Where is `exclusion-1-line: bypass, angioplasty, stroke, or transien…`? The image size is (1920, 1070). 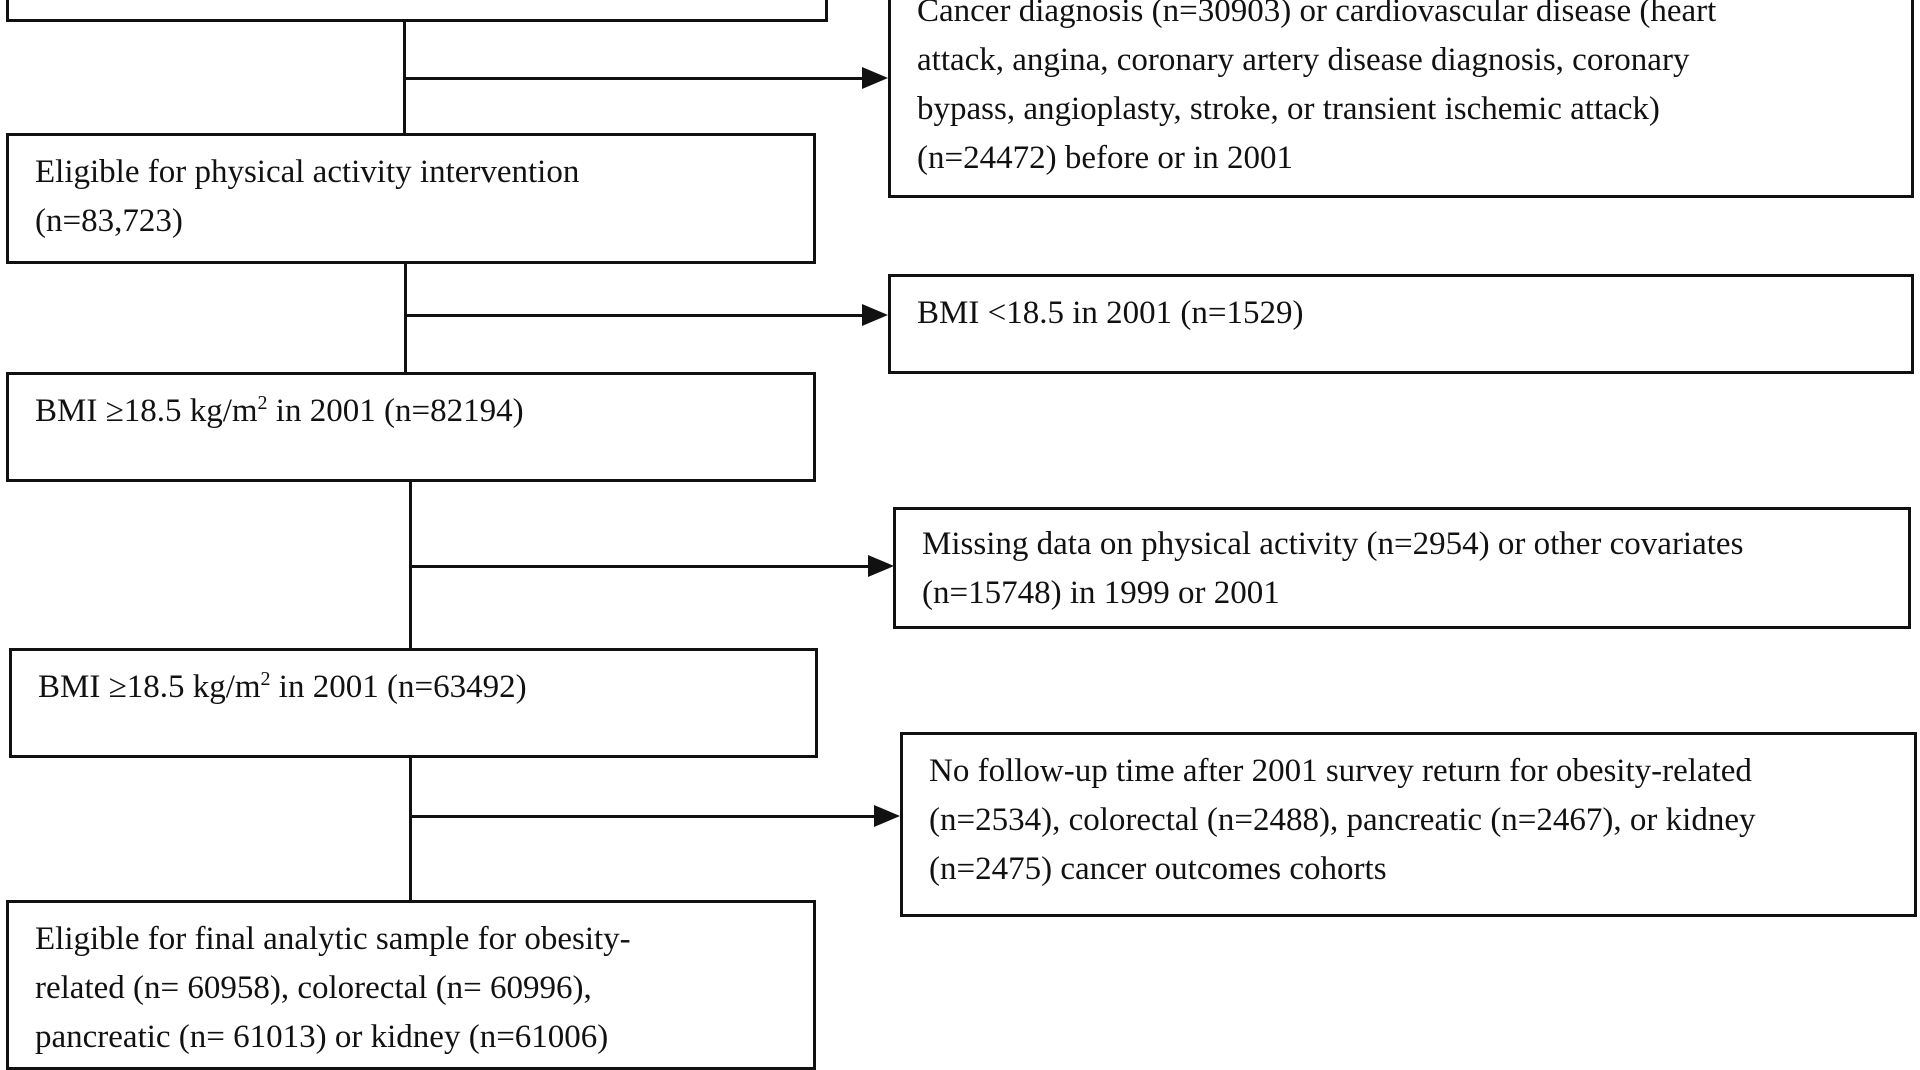 exclusion-1-line: bypass, angioplasty, stroke, or transien… is located at coordinates (1288, 109).